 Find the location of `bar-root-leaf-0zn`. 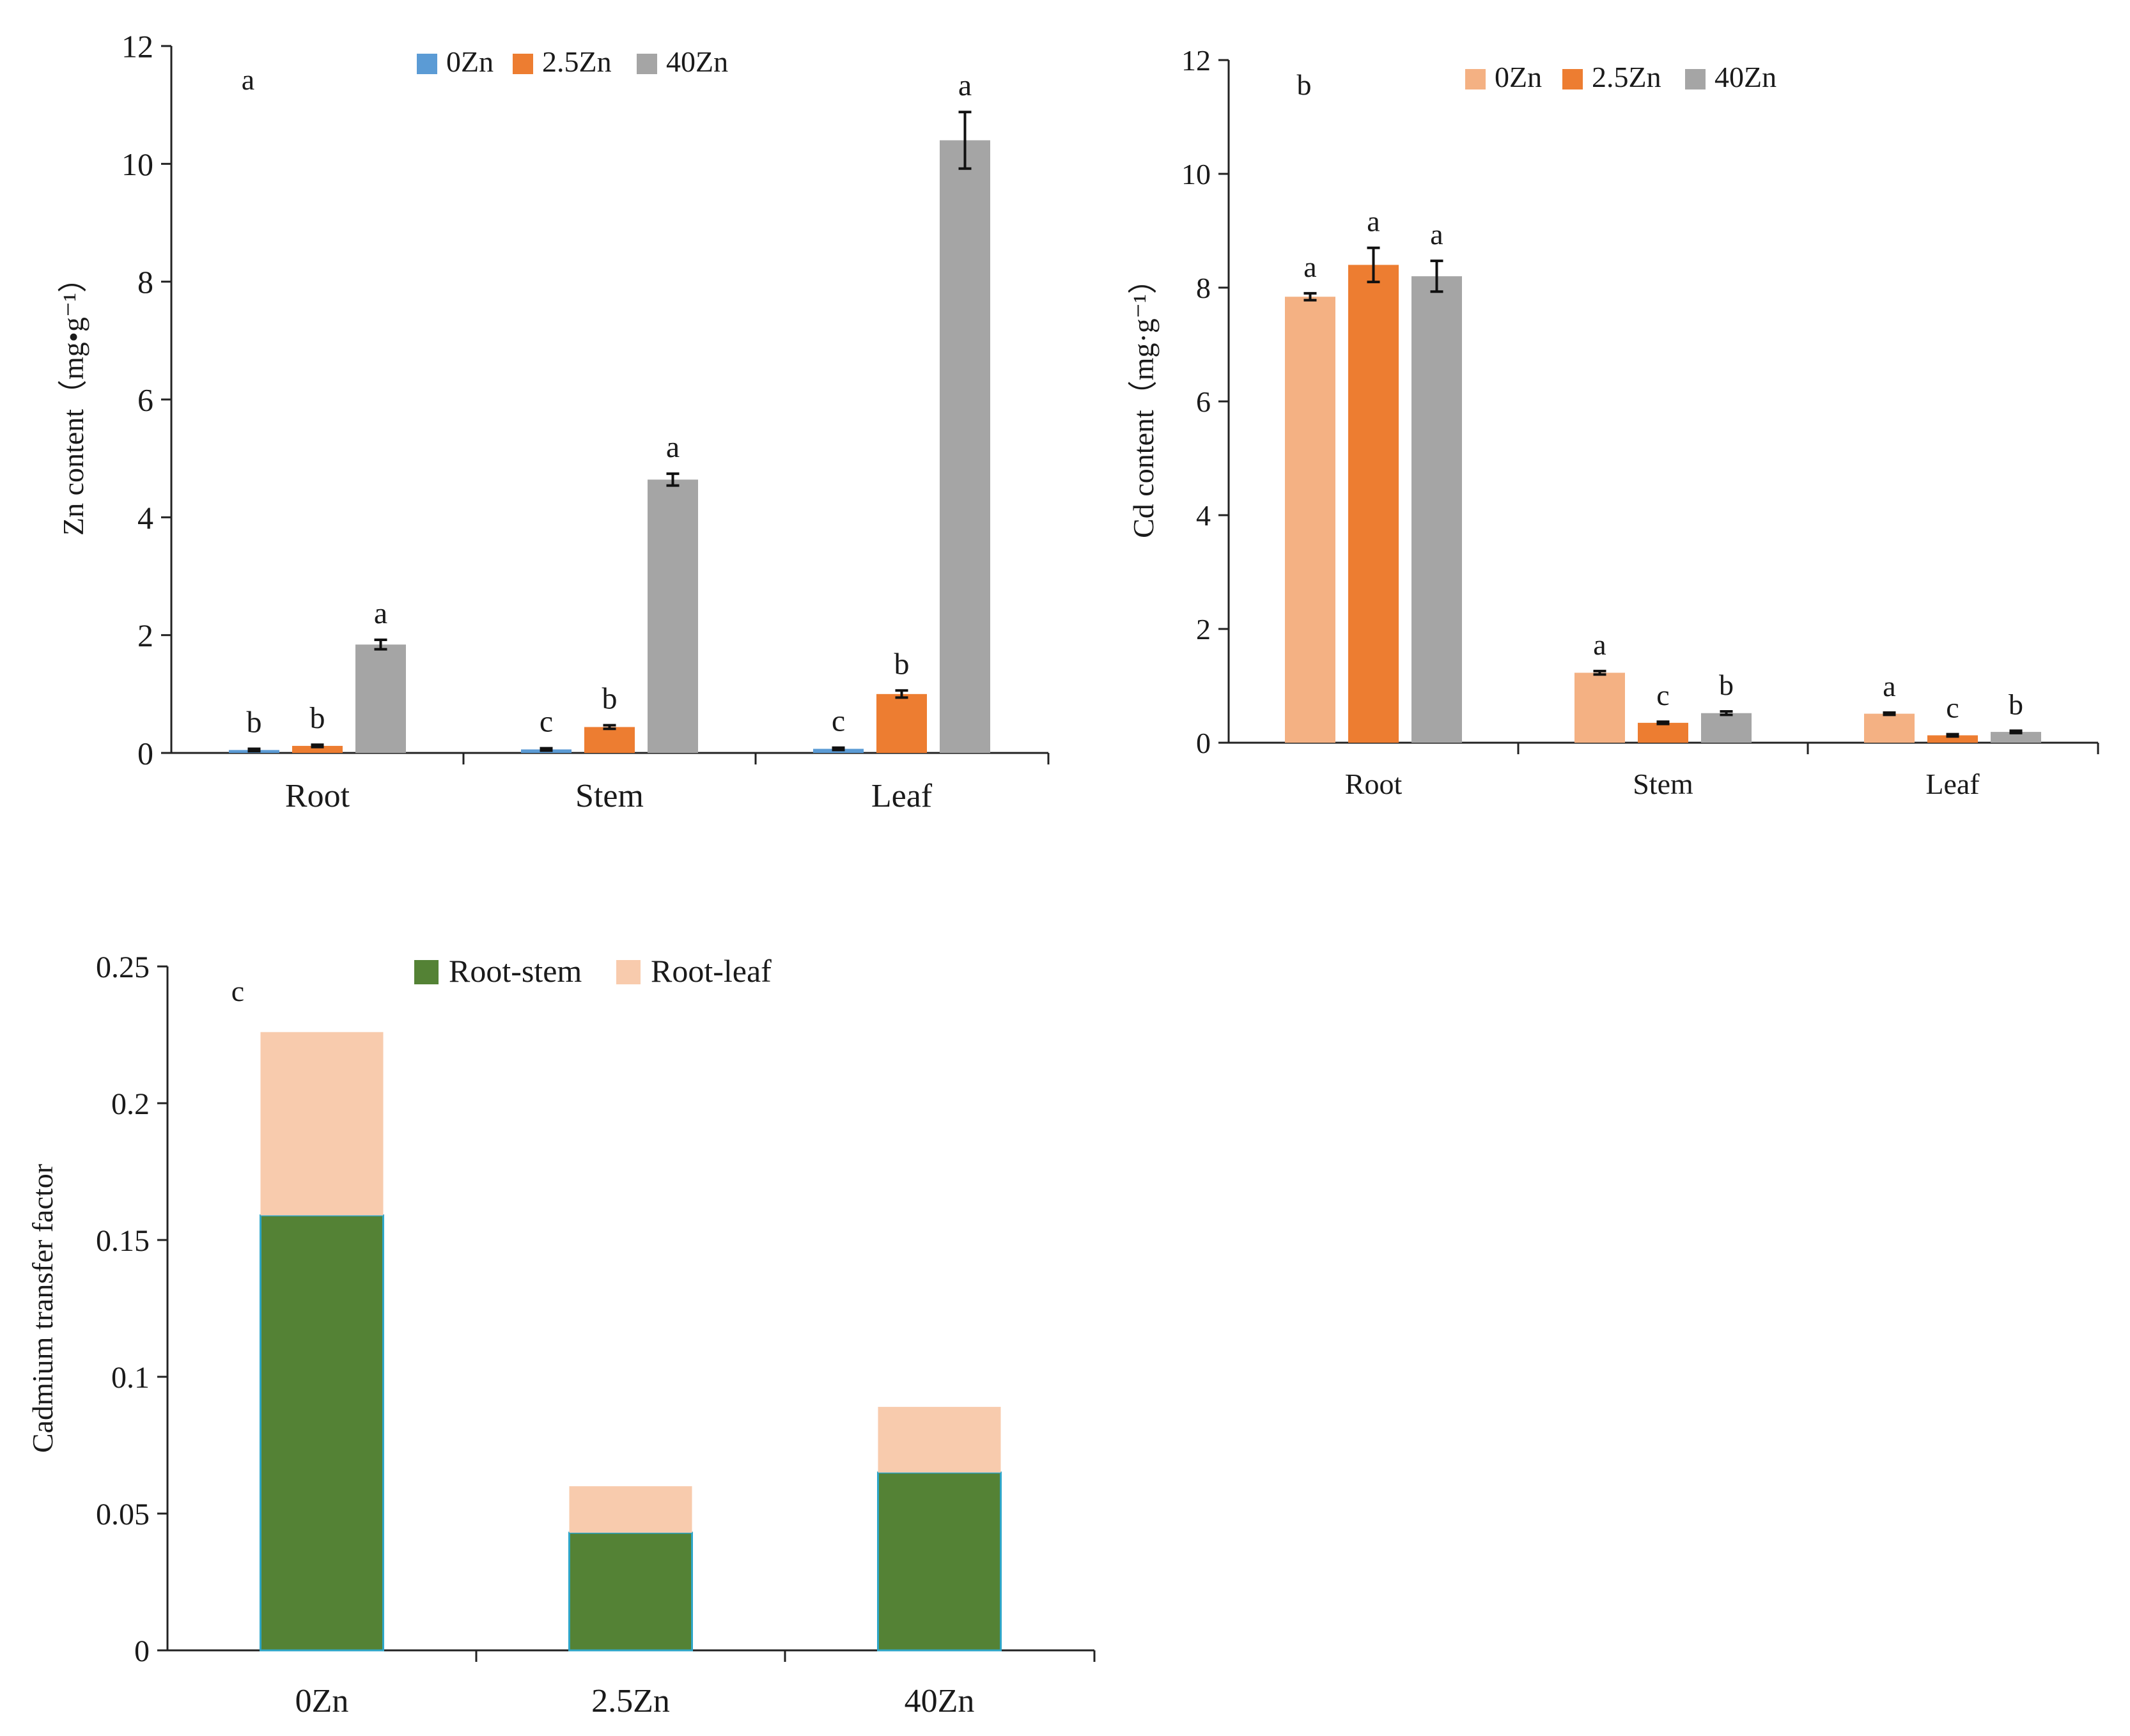

bar-root-leaf-0zn is located at coordinates (322, 1124).